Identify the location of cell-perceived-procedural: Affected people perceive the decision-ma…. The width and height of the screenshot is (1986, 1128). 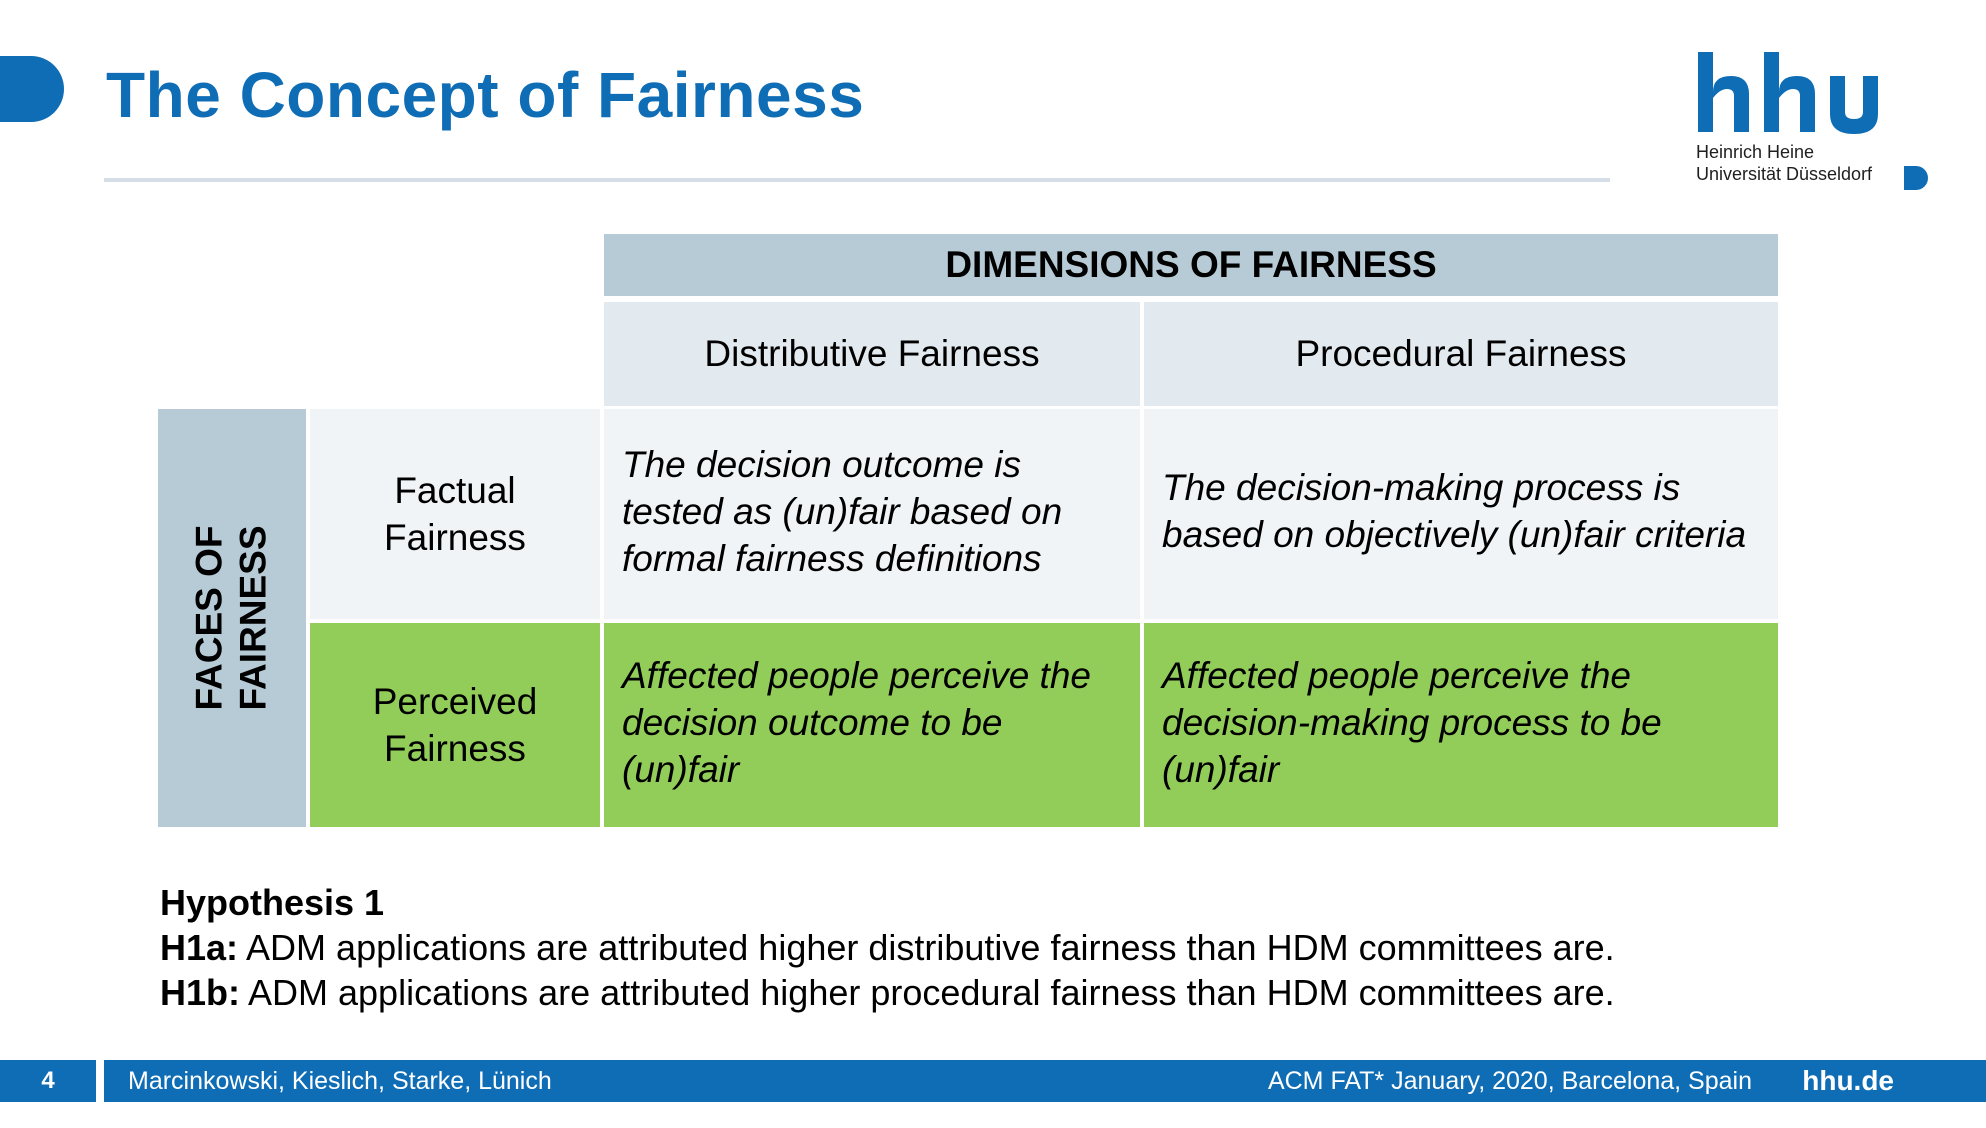
(1461, 725).